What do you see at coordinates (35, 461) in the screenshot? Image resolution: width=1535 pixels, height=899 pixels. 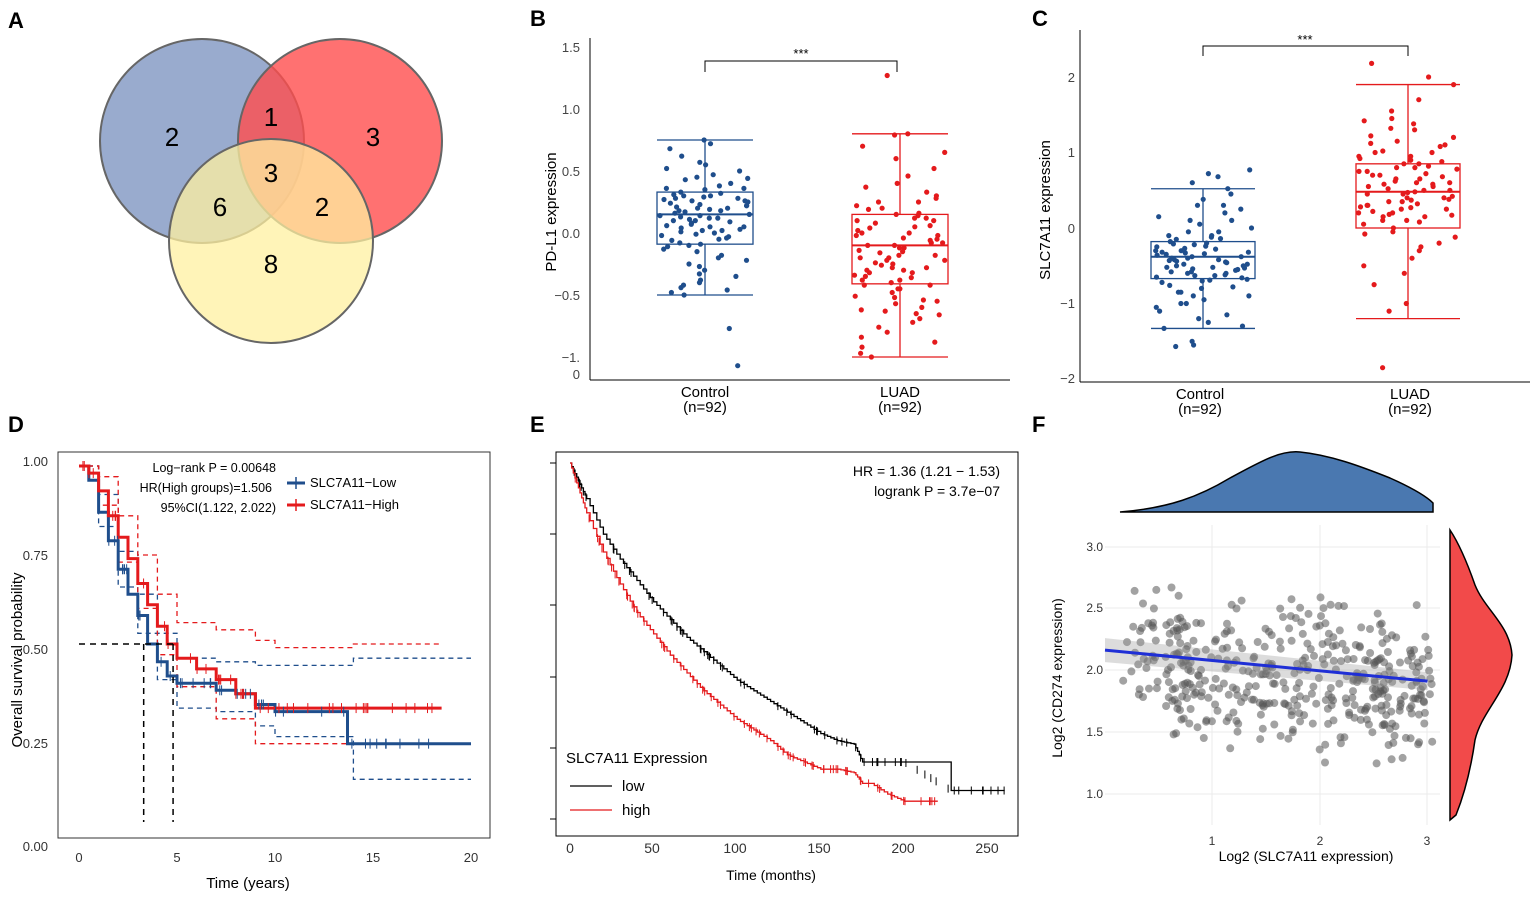 I see `d-ytick: 1.00` at bounding box center [35, 461].